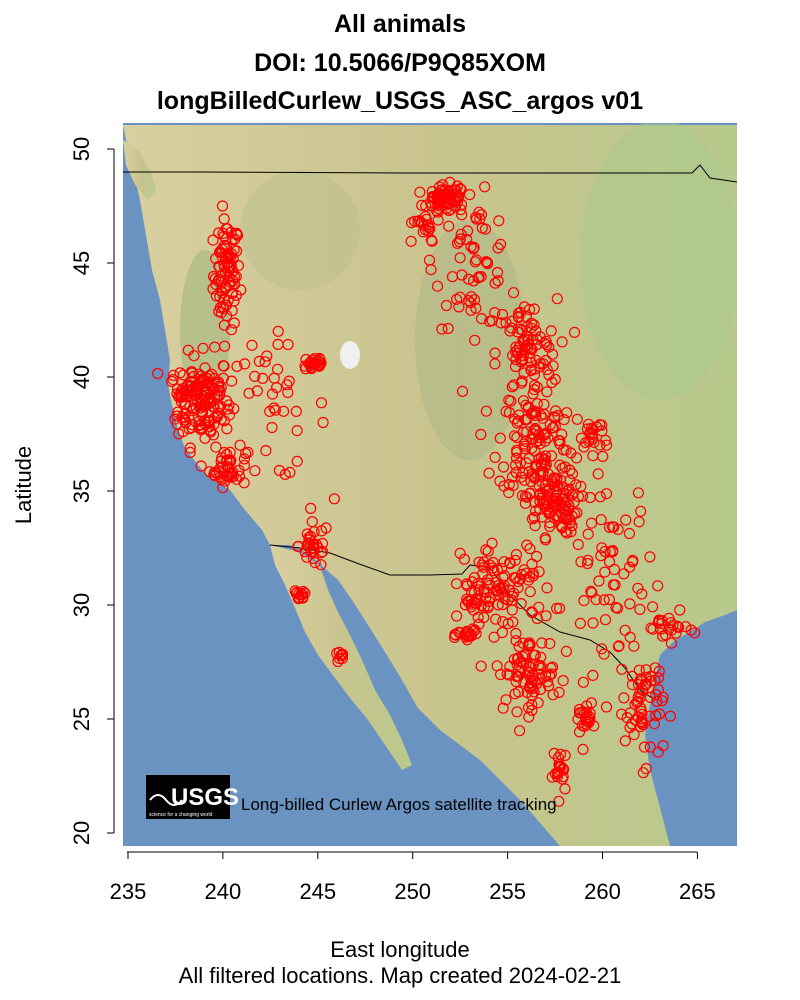 The width and height of the screenshot is (800, 1000). I want to click on usgs-logo-text: USGS, so click(205, 797).